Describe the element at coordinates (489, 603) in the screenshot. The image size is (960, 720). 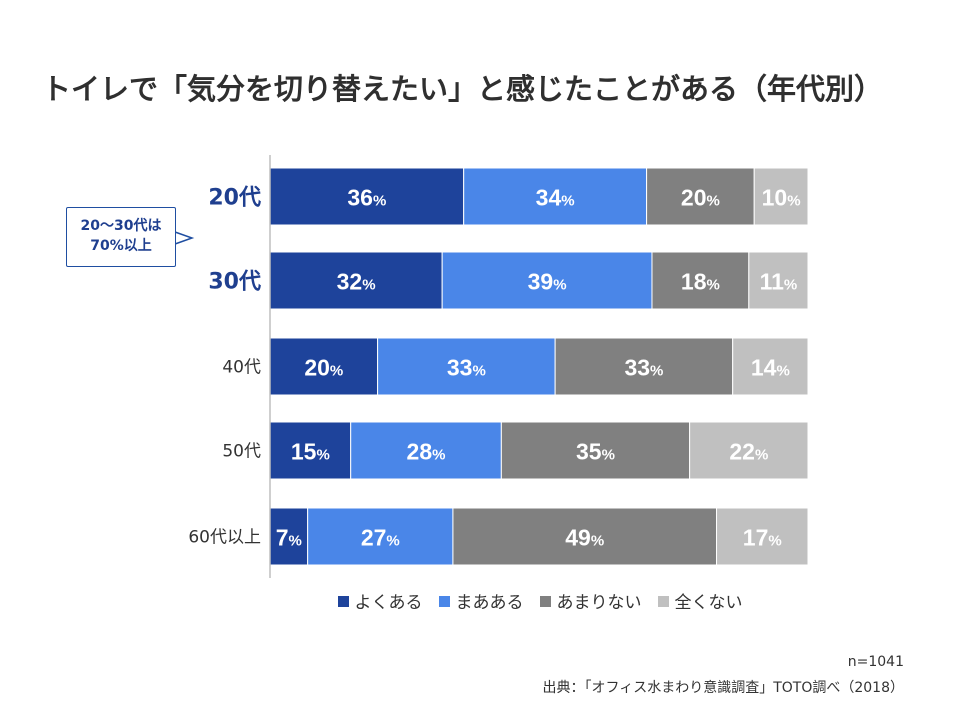
I see `legend-label: まあある` at that location.